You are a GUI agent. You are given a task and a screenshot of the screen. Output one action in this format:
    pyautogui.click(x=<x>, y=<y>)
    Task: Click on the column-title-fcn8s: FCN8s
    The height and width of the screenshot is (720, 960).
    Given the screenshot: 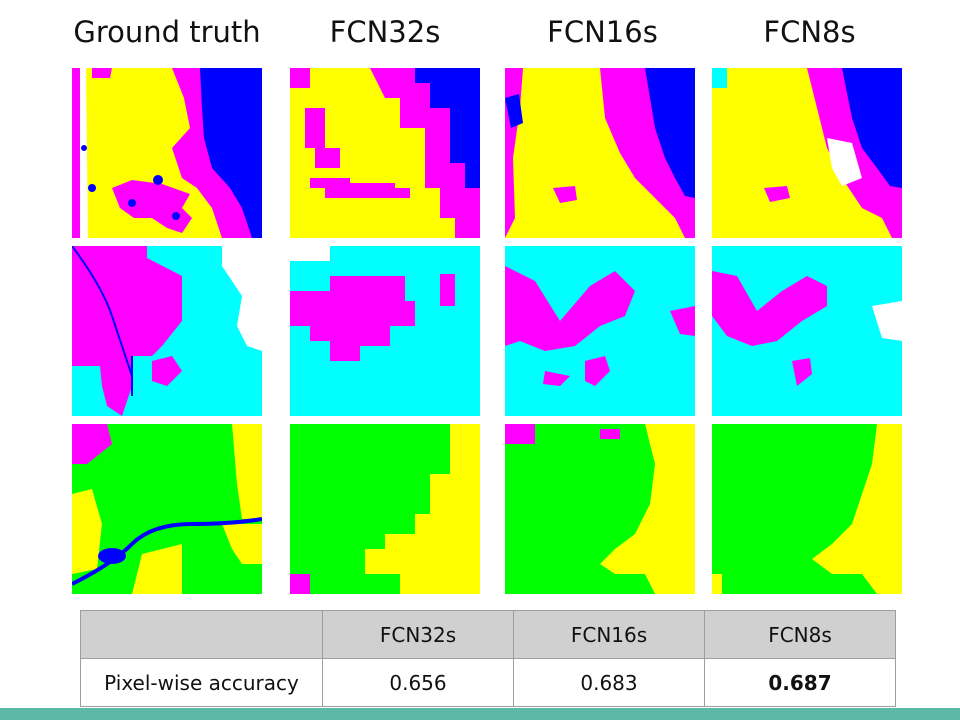 What is the action you would take?
    pyautogui.click(x=809, y=32)
    